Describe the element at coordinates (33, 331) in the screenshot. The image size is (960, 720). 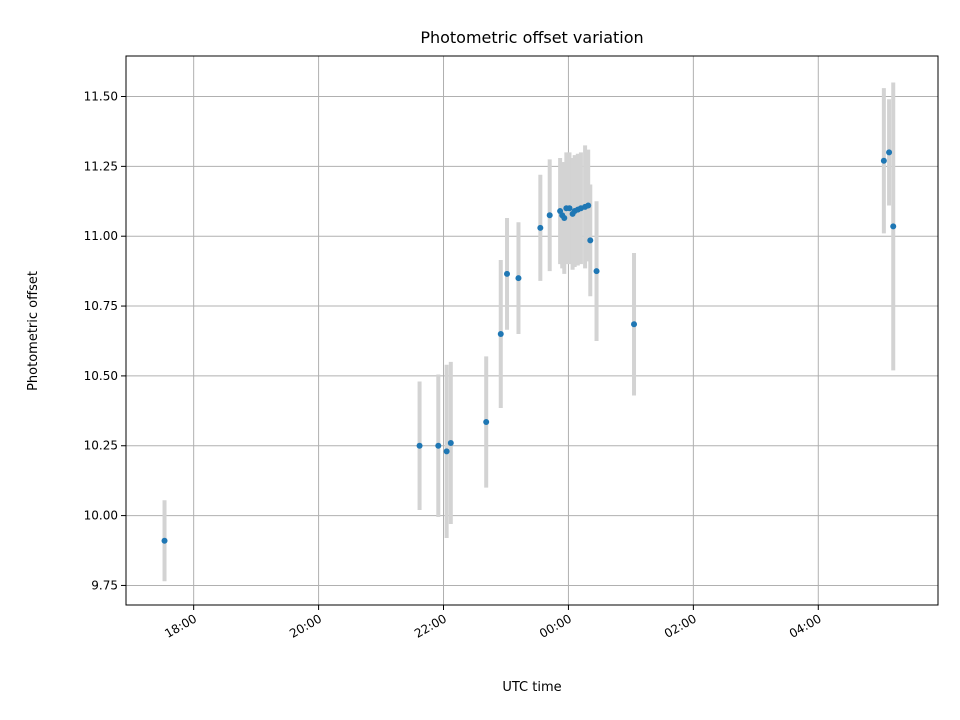
I see `y-axis-label: Photometric offset` at that location.